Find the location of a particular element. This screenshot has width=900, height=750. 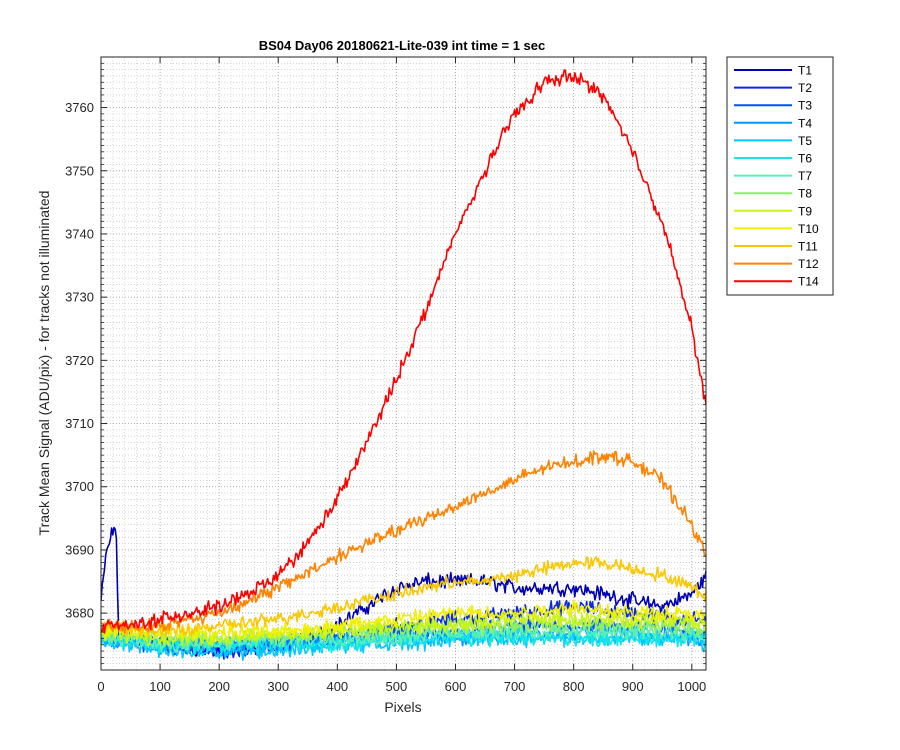

legend-label-t6: T6 is located at coordinates (805, 159).